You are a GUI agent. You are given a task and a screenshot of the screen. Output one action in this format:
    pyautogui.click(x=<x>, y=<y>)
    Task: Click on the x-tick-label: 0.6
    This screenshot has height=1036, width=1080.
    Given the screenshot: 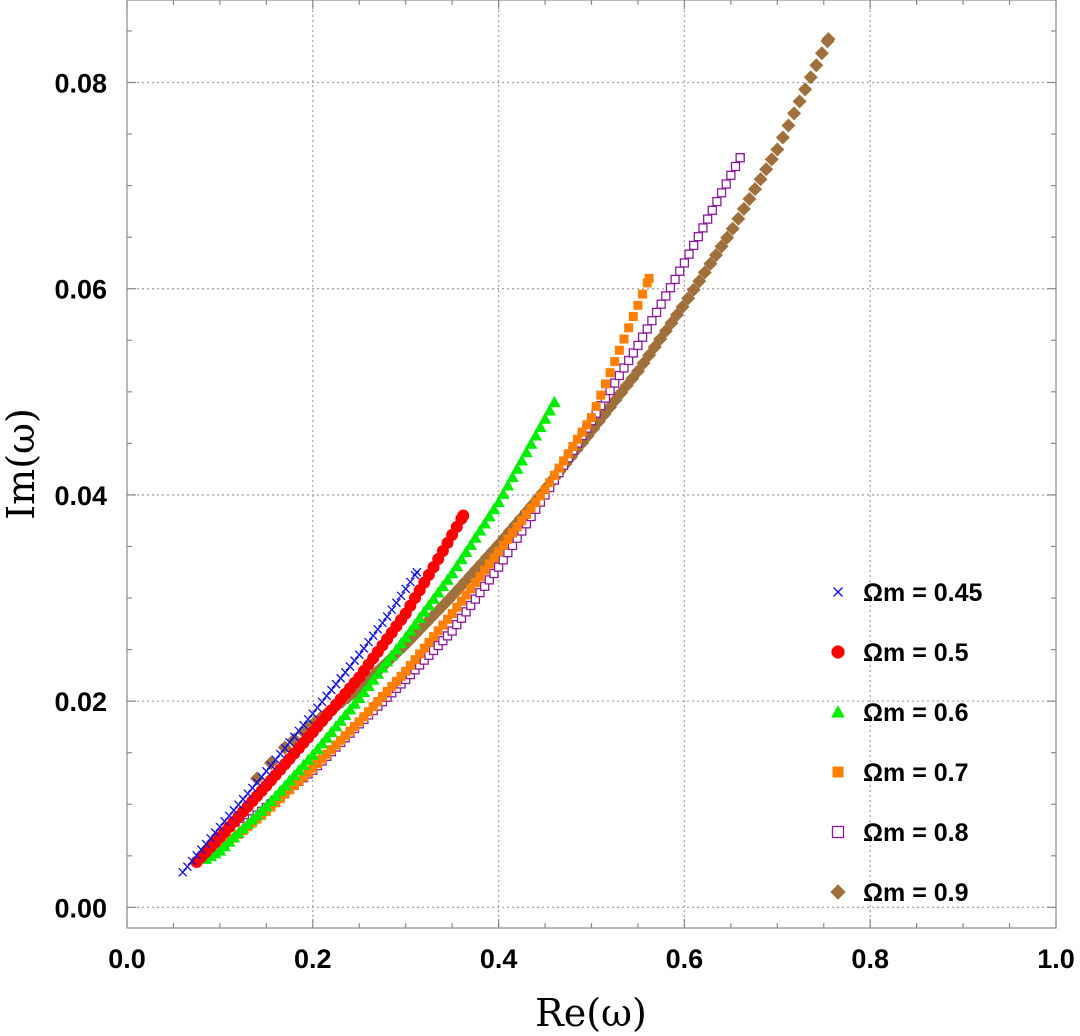 What is the action you would take?
    pyautogui.click(x=685, y=959)
    